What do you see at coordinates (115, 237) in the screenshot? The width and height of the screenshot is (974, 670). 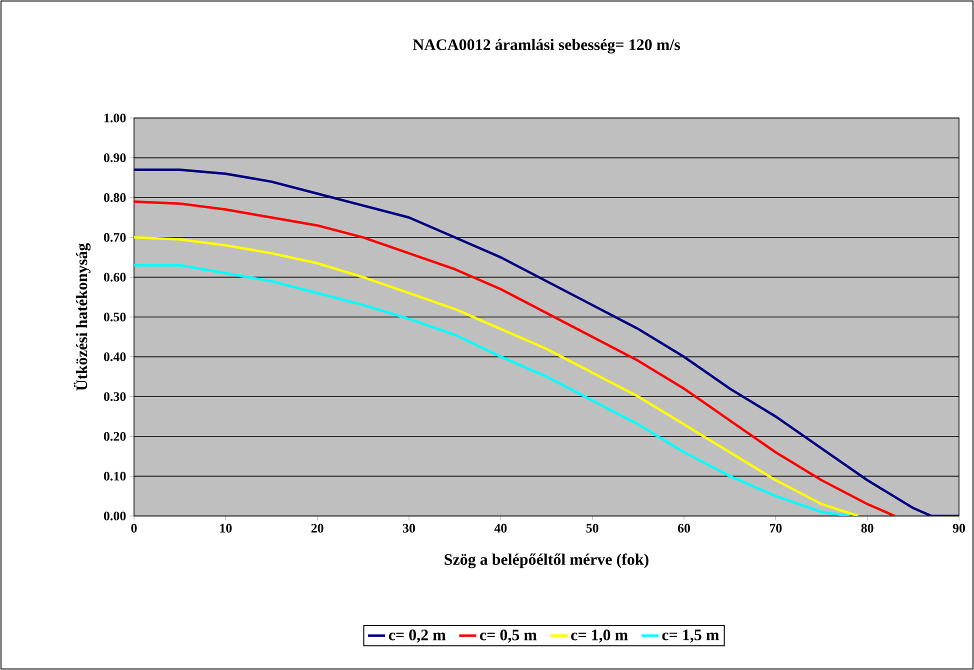 I see `y-tick-label: 0.70` at bounding box center [115, 237].